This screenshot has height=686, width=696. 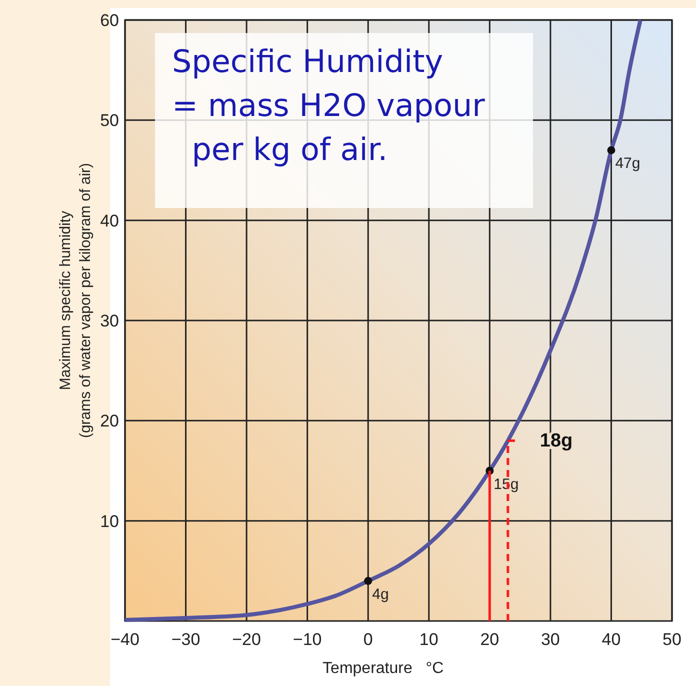 I want to click on x-tick-label: 0, so click(x=368, y=639).